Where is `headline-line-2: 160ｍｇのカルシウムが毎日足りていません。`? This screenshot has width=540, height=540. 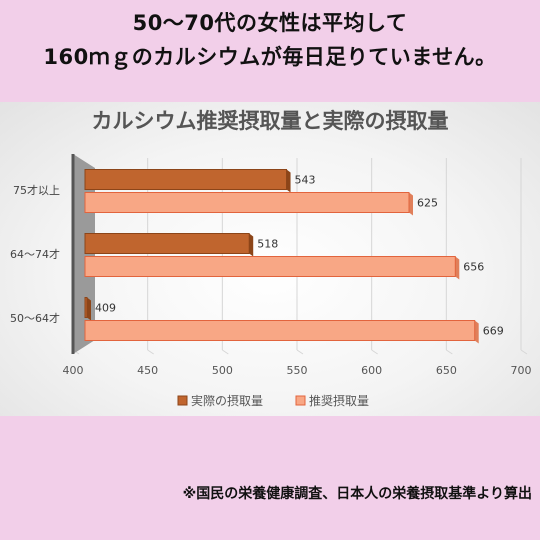 headline-line-2: 160ｍｇのカルシウムが毎日足りていません。 is located at coordinates (270, 57).